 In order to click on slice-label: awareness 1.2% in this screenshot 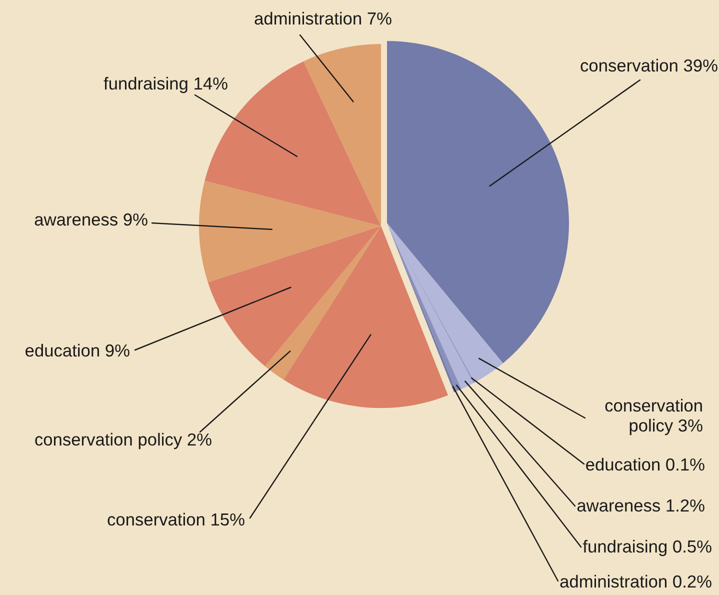, I will do `click(640, 505)`.